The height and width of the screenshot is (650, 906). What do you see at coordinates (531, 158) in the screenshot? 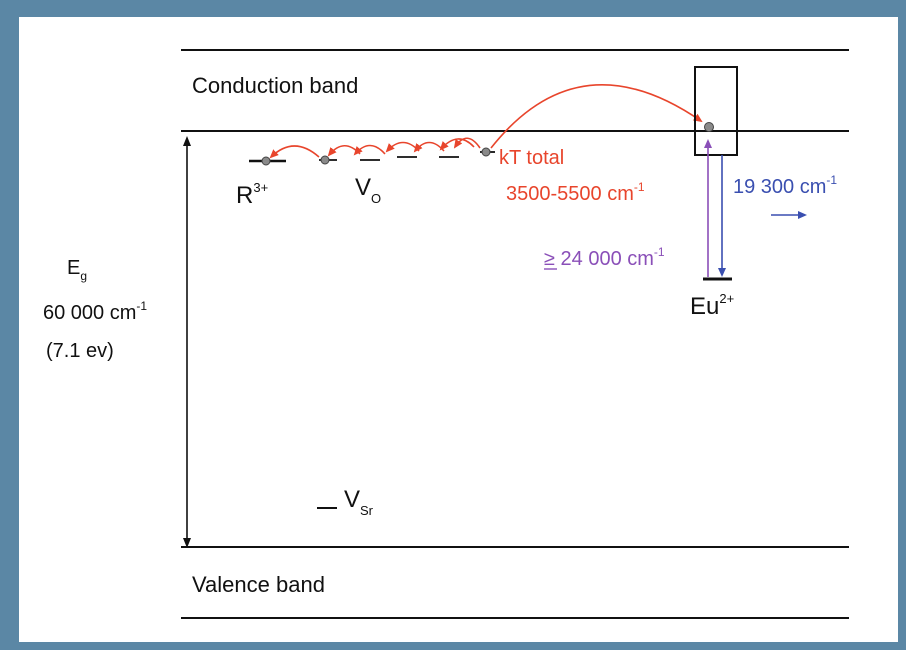
I see `kt-total-label: kT total` at bounding box center [531, 158].